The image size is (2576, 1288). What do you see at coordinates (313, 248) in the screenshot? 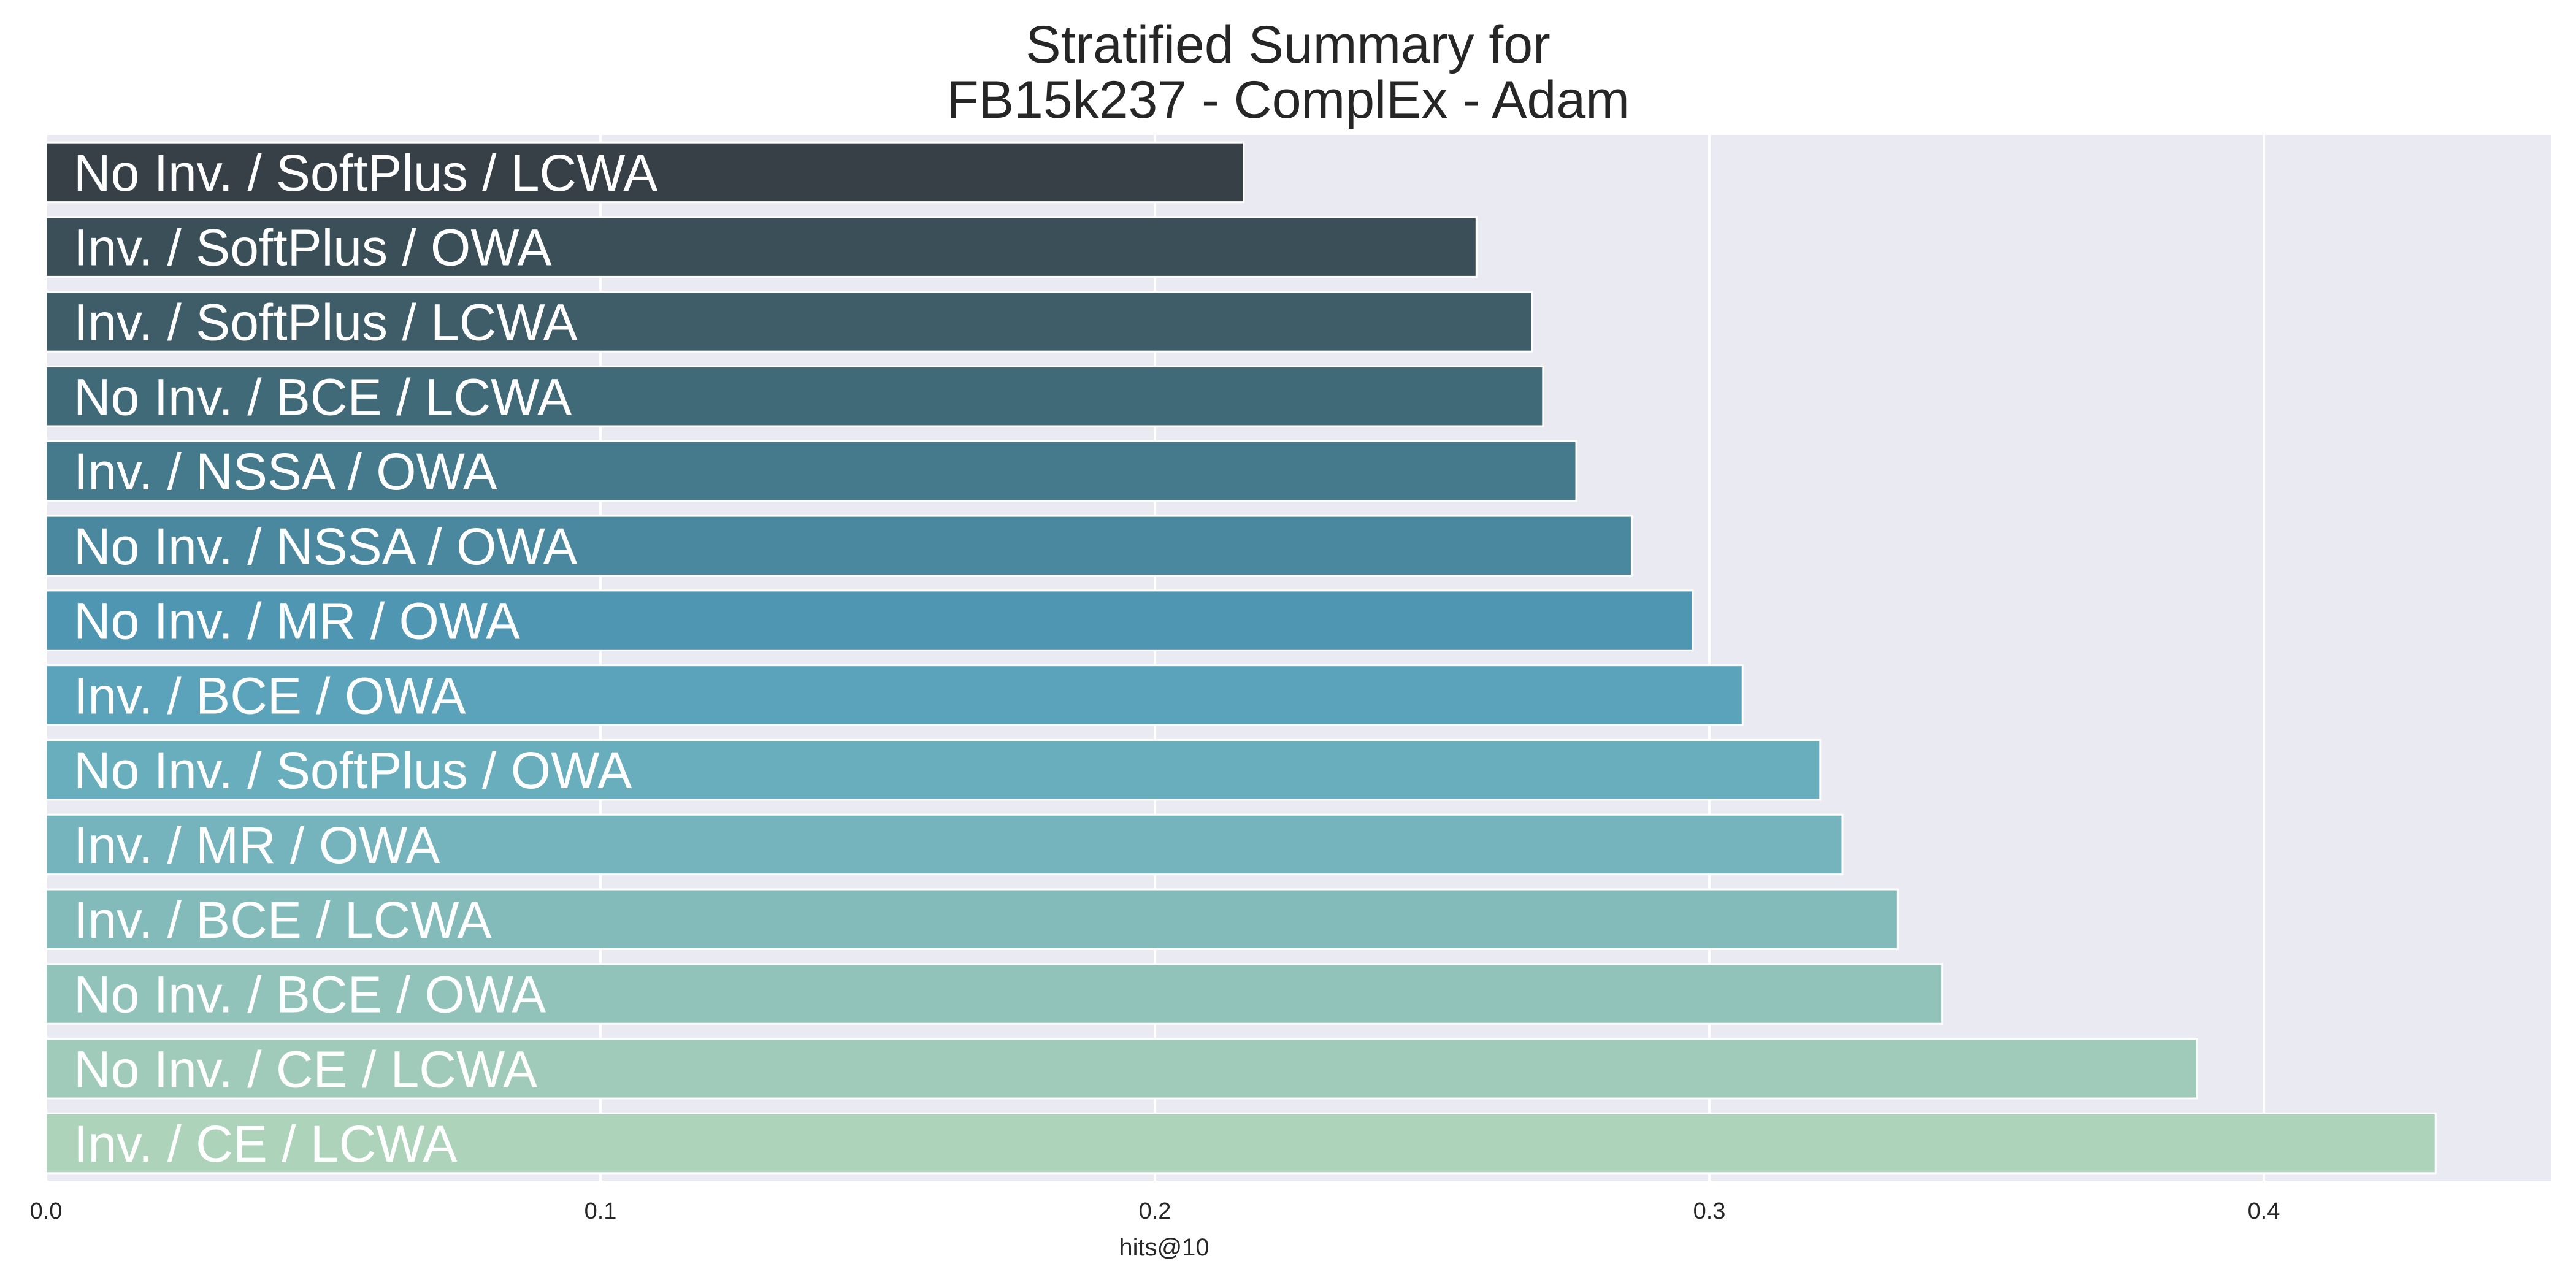
I see `bar-label-1: Inv. / SoftPlus / OWA` at bounding box center [313, 248].